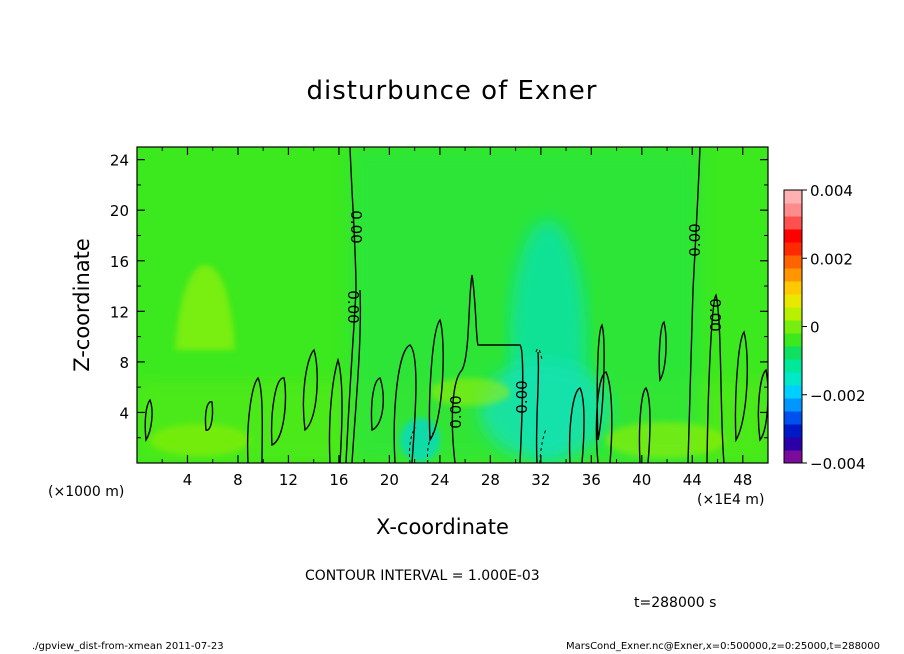 The width and height of the screenshot is (904, 654). Describe the element at coordinates (128, 646) in the screenshot. I see `footer-script-label: ./gpview_dist-from-xmean 2011-07-23` at that location.